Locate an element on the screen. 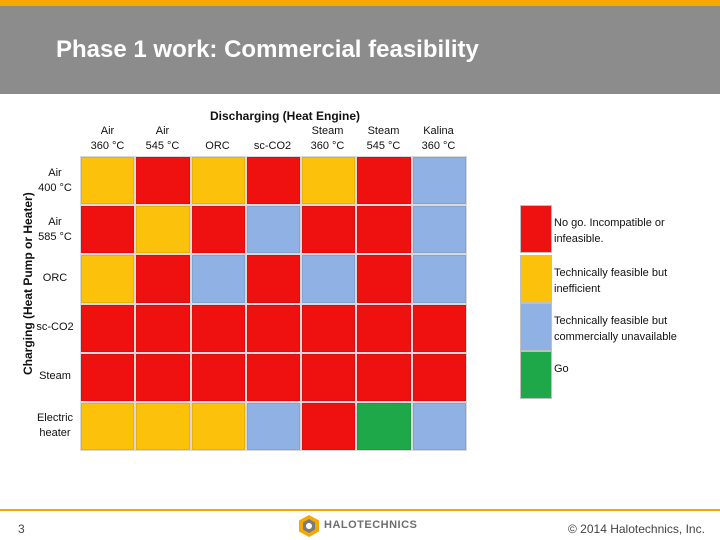 The height and width of the screenshot is (540, 720). row-header: Electric heater is located at coordinates (55, 425).